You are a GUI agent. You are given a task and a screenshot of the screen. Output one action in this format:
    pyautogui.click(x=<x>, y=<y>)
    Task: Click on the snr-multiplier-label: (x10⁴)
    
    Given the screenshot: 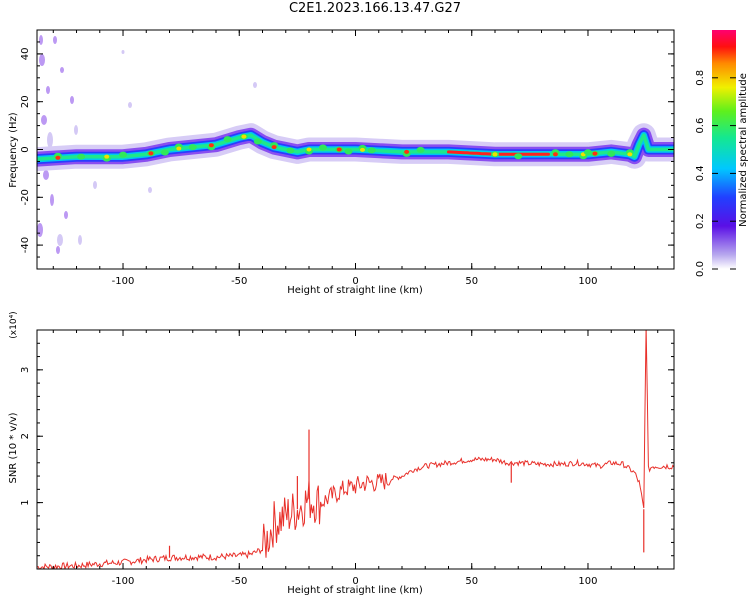 What is the action you would take?
    pyautogui.click(x=14, y=324)
    